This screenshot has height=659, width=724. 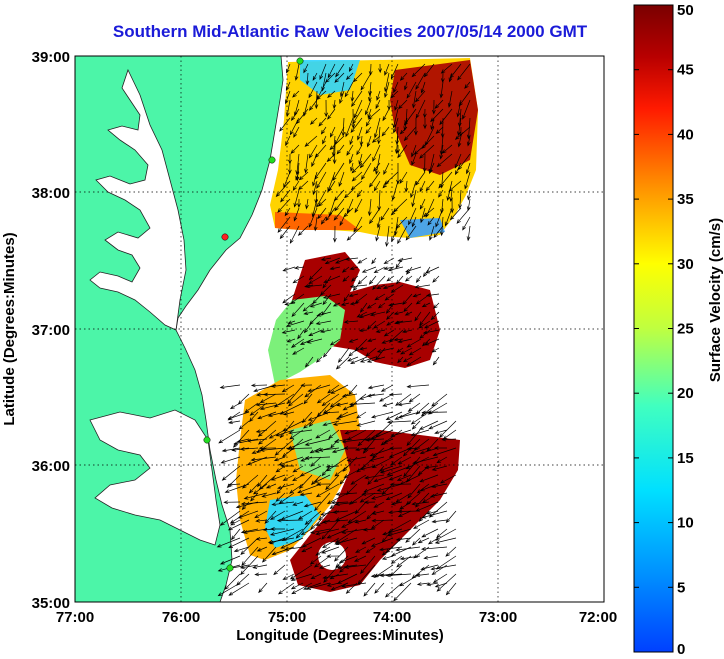 I want to click on colorbar-tick-label: 35, so click(x=685, y=199).